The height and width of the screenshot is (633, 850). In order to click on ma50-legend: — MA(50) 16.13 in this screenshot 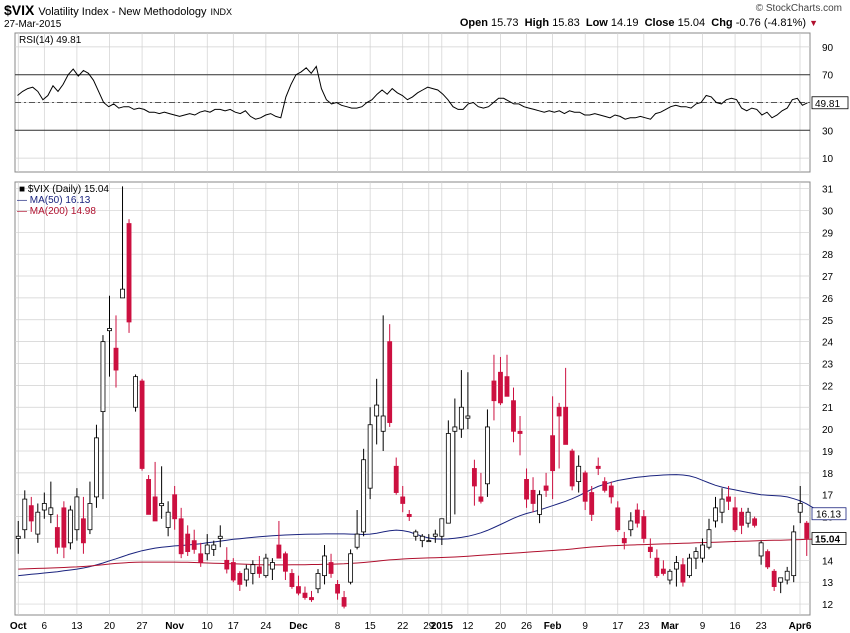, I will do `click(54, 200)`.